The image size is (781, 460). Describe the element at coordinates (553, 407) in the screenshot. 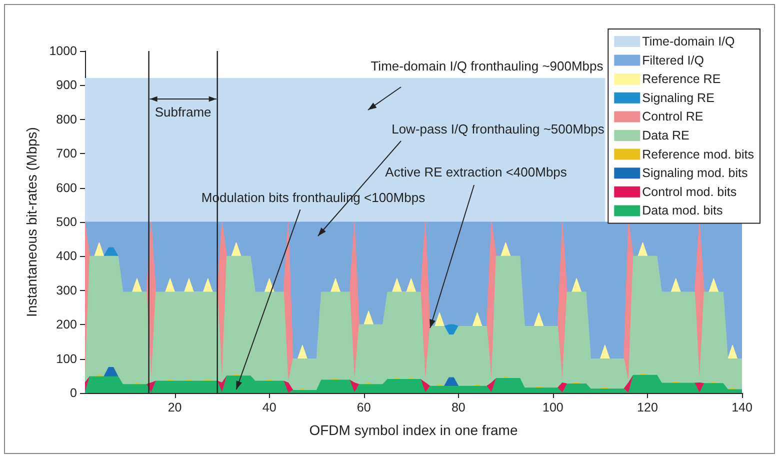

I see `x-tick-label: 100` at that location.